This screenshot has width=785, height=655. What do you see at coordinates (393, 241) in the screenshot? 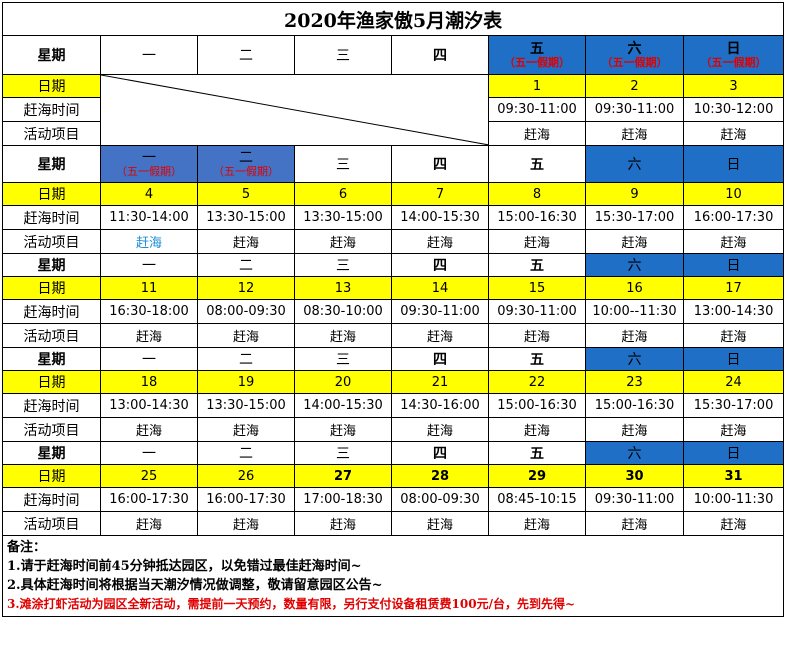
I see `activity-row-2: 活动项目 赶海 赶海 赶海 赶海 赶海 赶海 赶海` at bounding box center [393, 241].